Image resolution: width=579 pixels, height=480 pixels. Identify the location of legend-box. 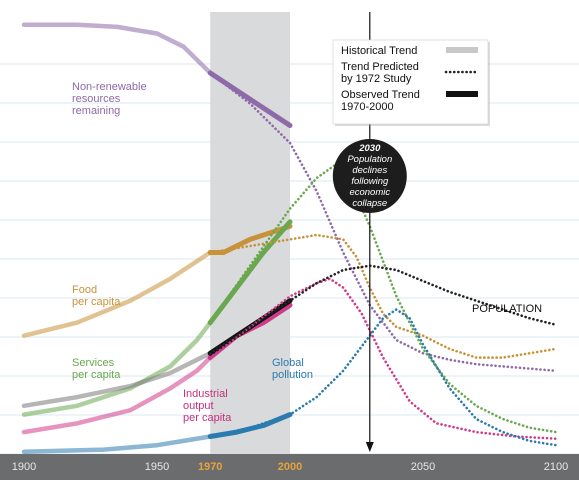
(410, 82).